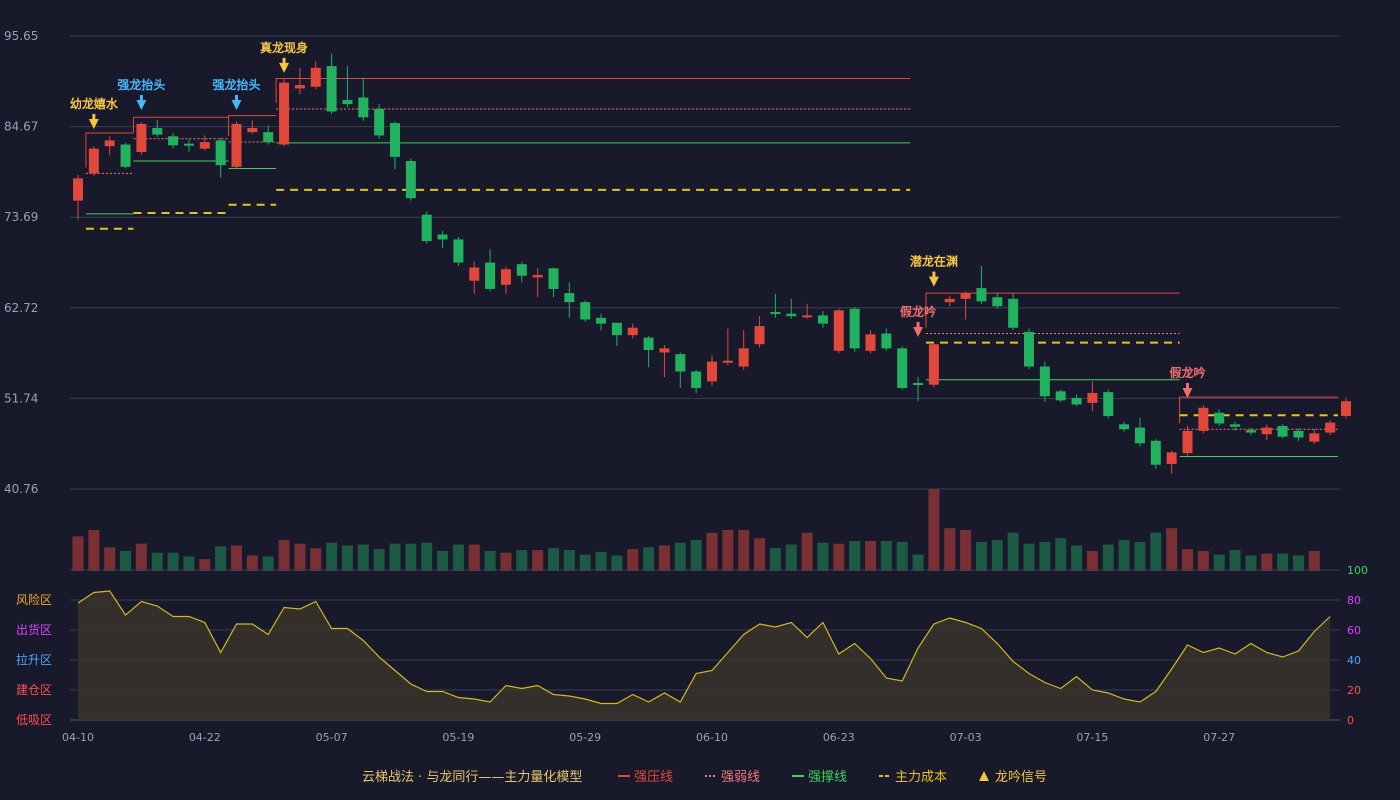 The height and width of the screenshot is (800, 1400). What do you see at coordinates (1354, 660) in the screenshot?
I see `oscillator-tick-label: 40` at bounding box center [1354, 660].